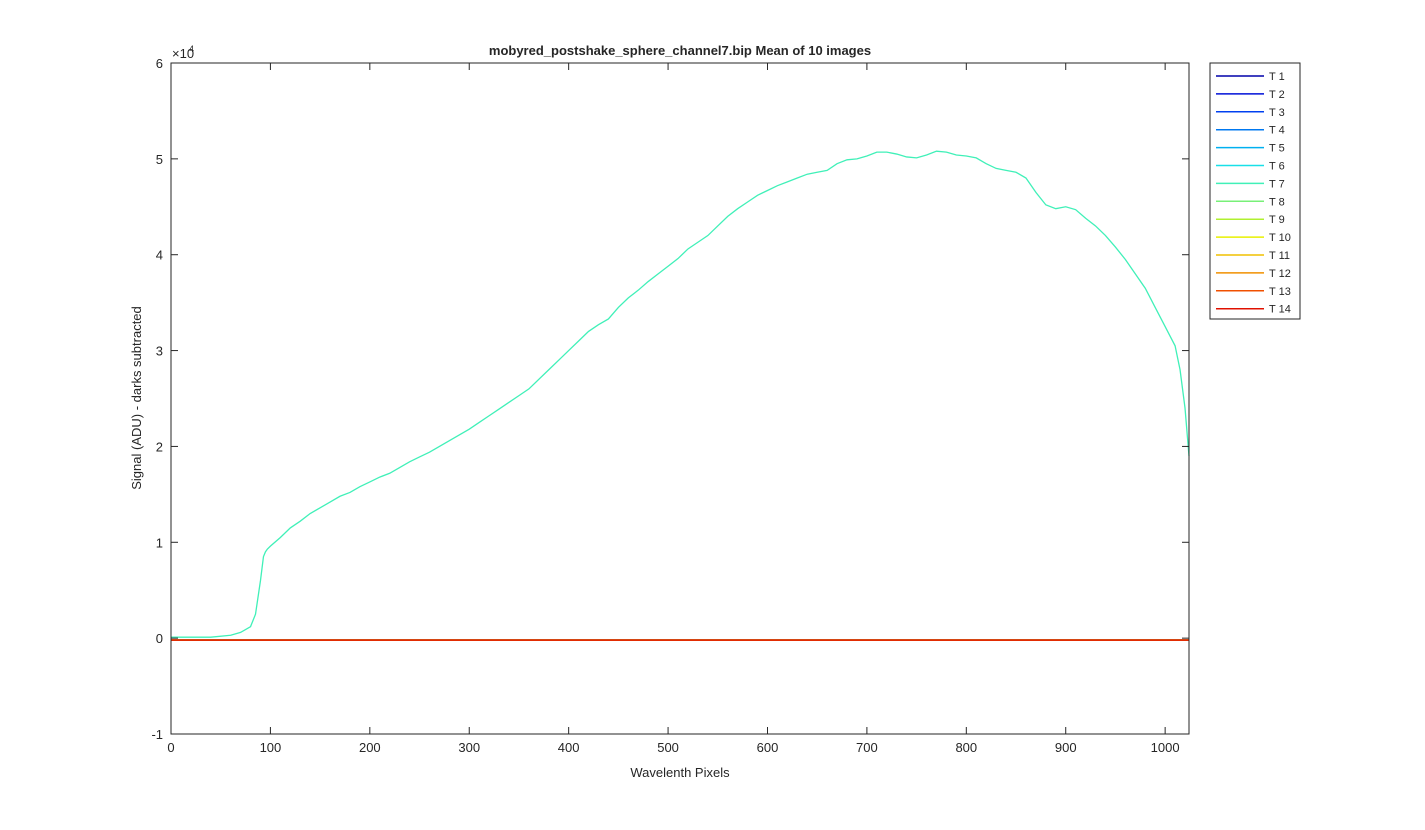 The width and height of the screenshot is (1425, 830). What do you see at coordinates (1280, 292) in the screenshot?
I see `legend-label: T 13` at bounding box center [1280, 292].